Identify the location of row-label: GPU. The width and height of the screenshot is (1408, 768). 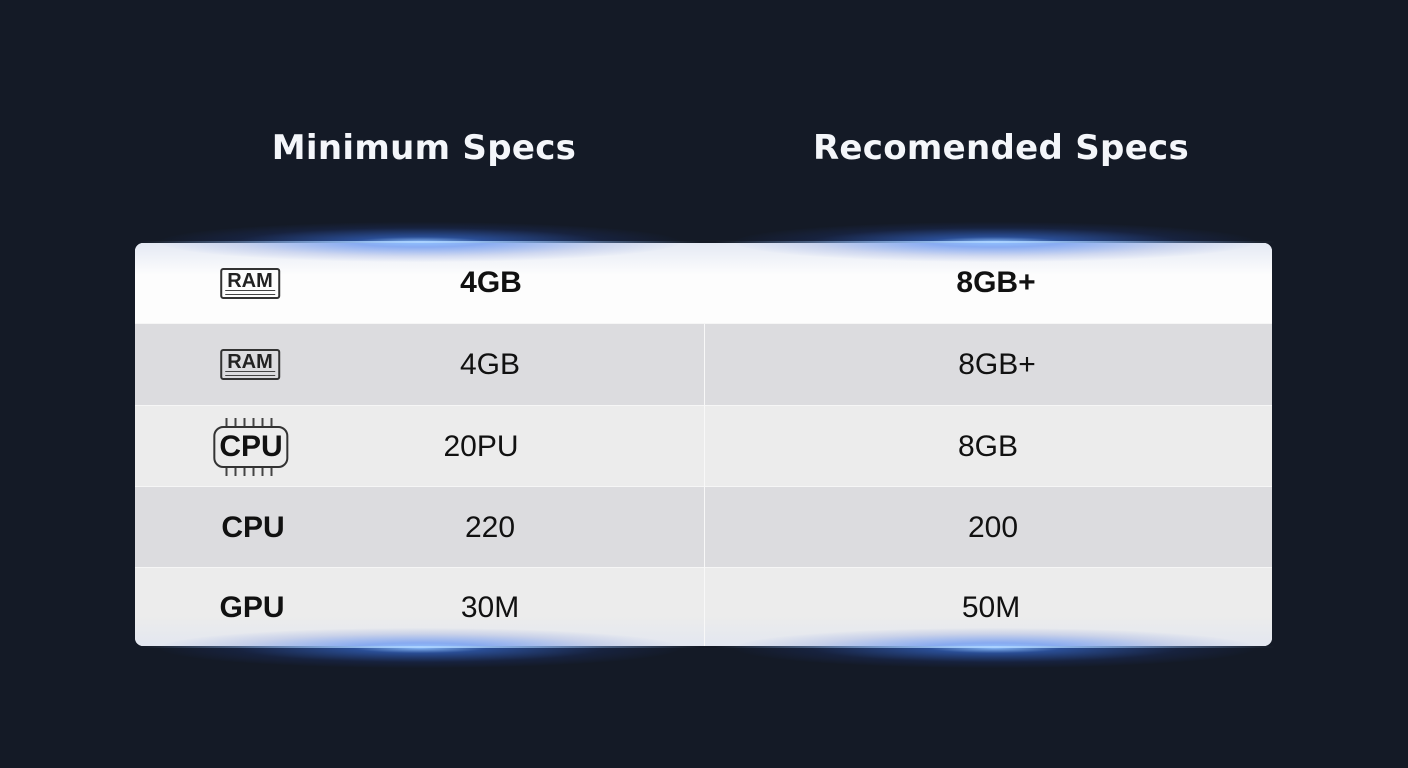
(252, 607).